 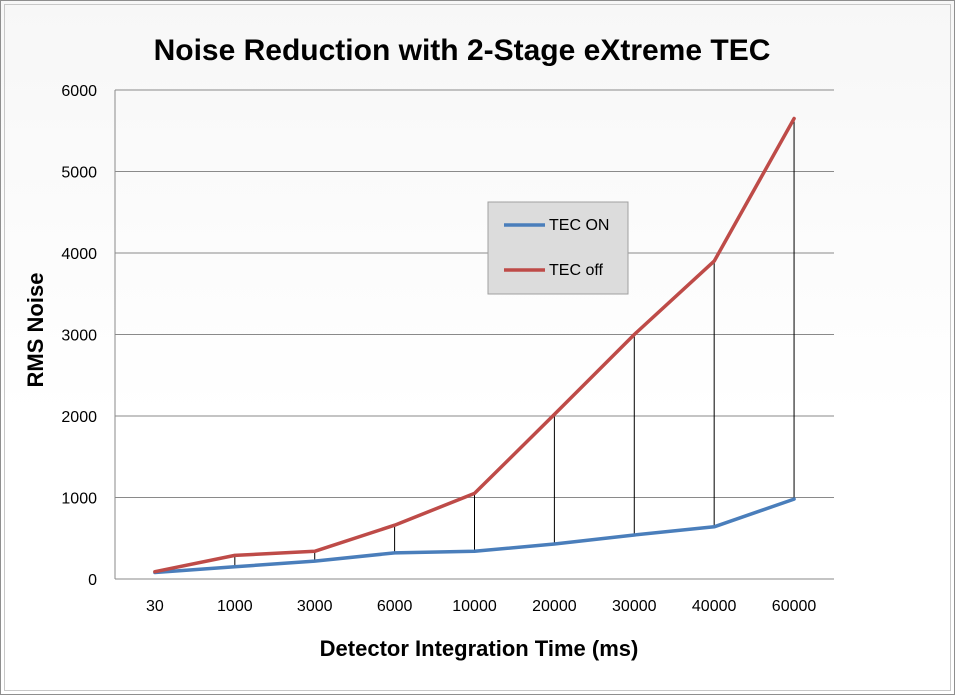 I want to click on x-tick-label: 1000, so click(x=235, y=606).